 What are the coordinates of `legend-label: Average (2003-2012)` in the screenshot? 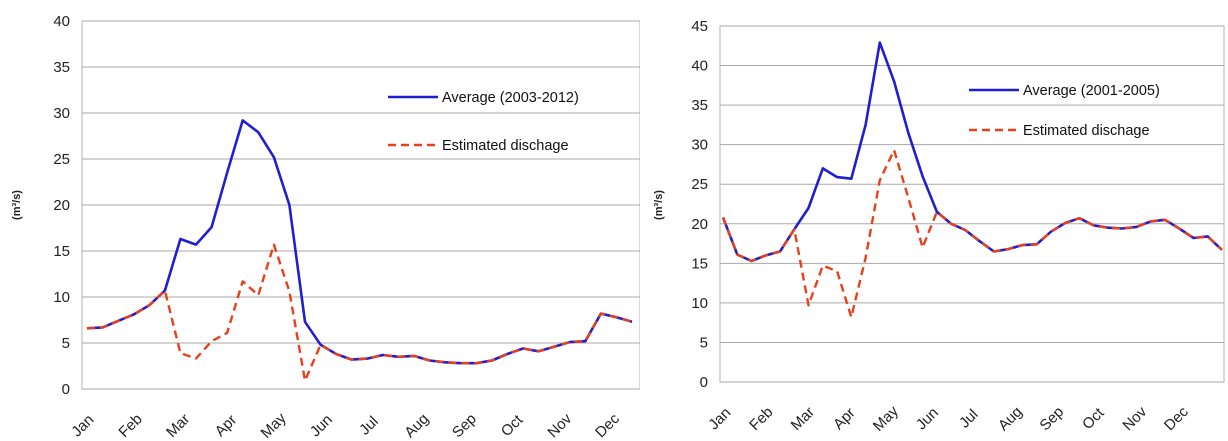 It's located at (510, 98).